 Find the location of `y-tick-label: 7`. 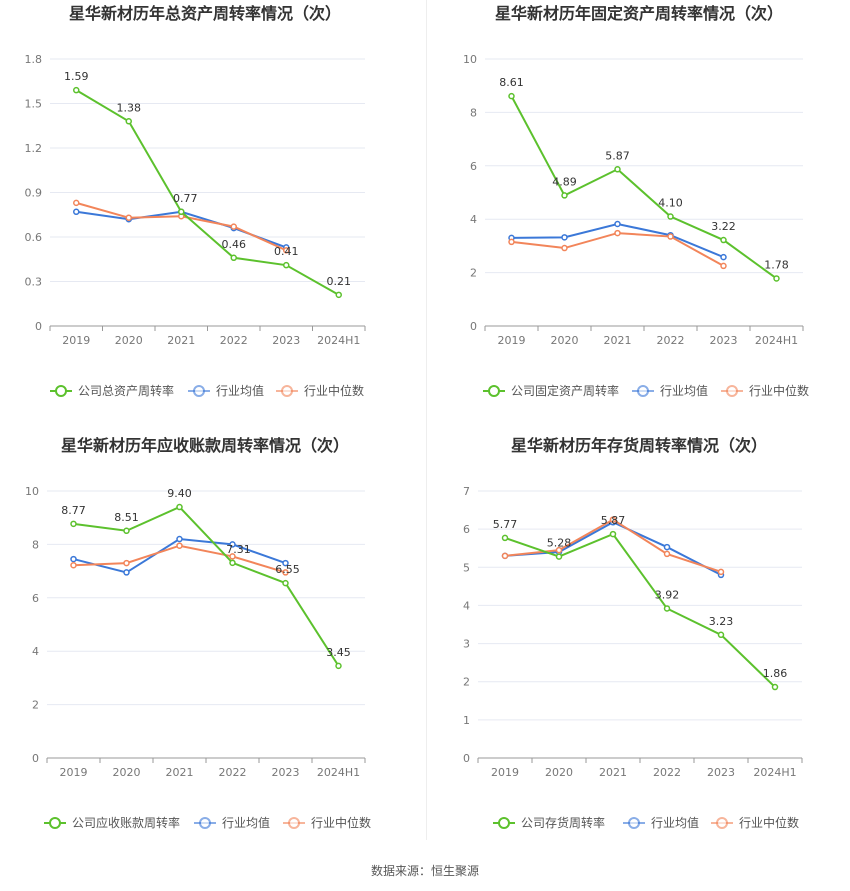

y-tick-label: 7 is located at coordinates (466, 491).